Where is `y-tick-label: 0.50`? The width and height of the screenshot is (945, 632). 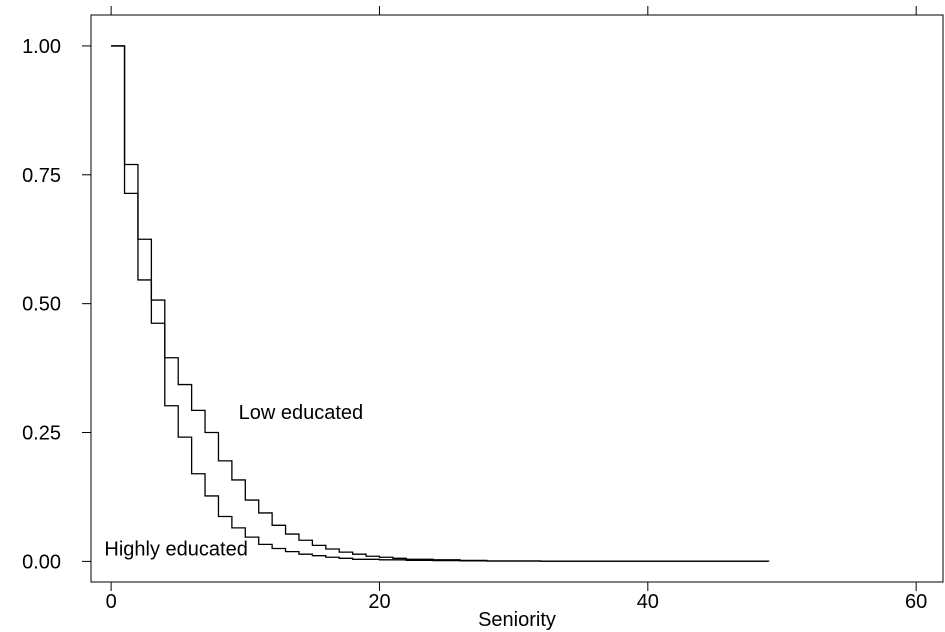 y-tick-label: 0.50 is located at coordinates (41, 305).